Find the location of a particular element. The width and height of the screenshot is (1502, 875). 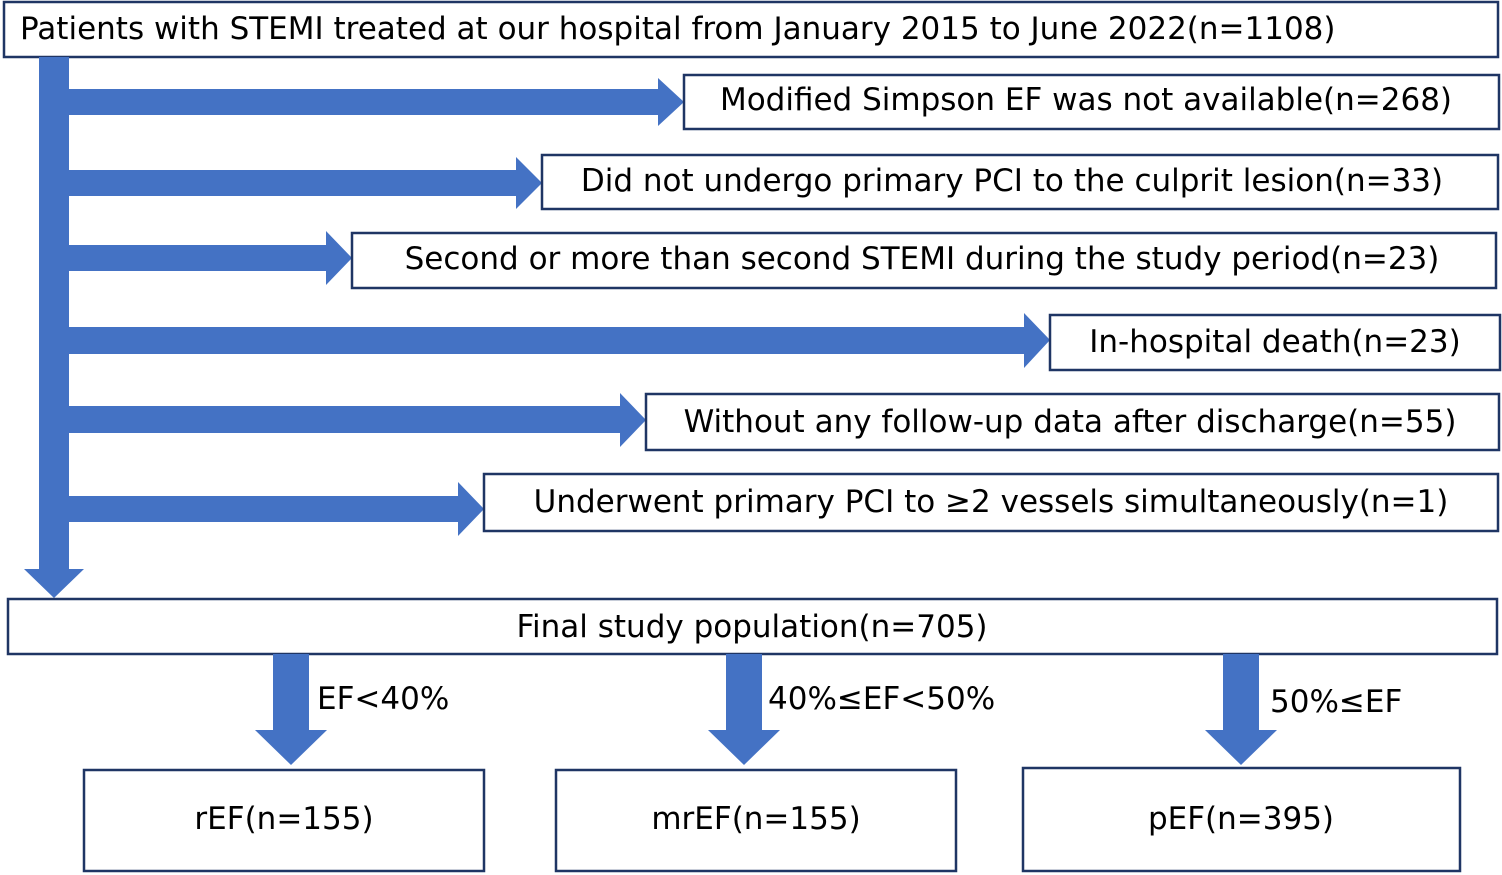

group-box-pef is located at coordinates (1241, 819).